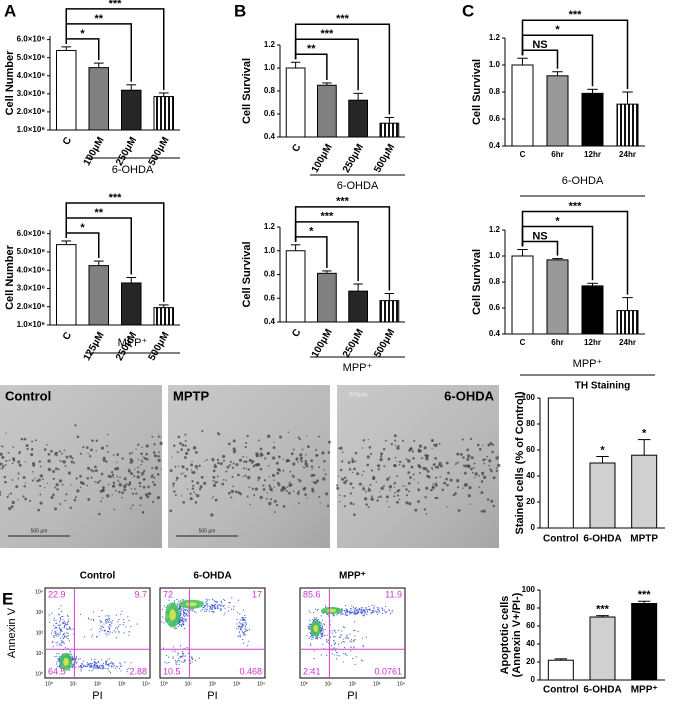 The height and width of the screenshot is (717, 675). What do you see at coordinates (517, 634) in the screenshot?
I see `y-axis-title: (Annexin V+/PI-)` at bounding box center [517, 634].